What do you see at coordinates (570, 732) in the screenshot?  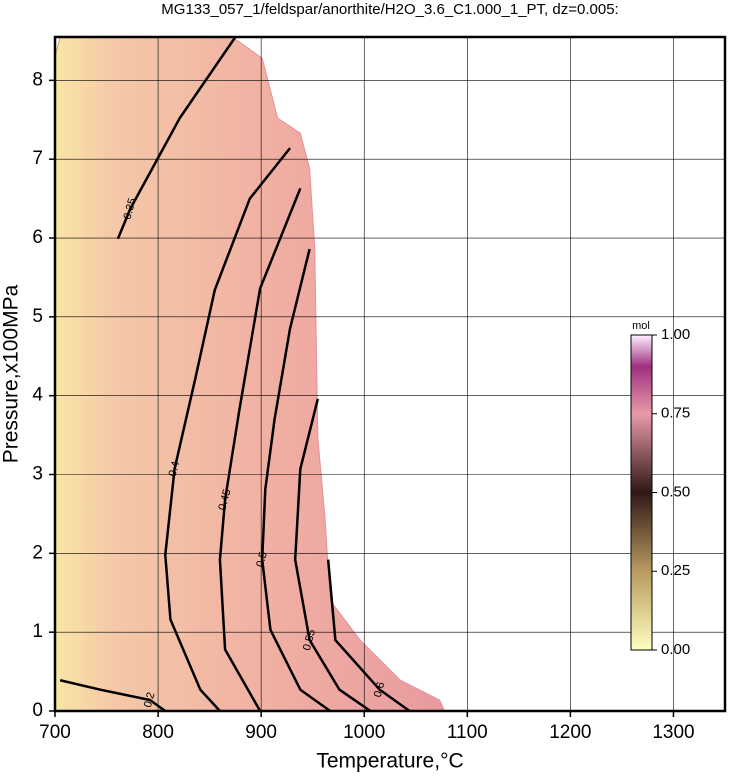 I see `x-tick-label: 1200` at bounding box center [570, 732].